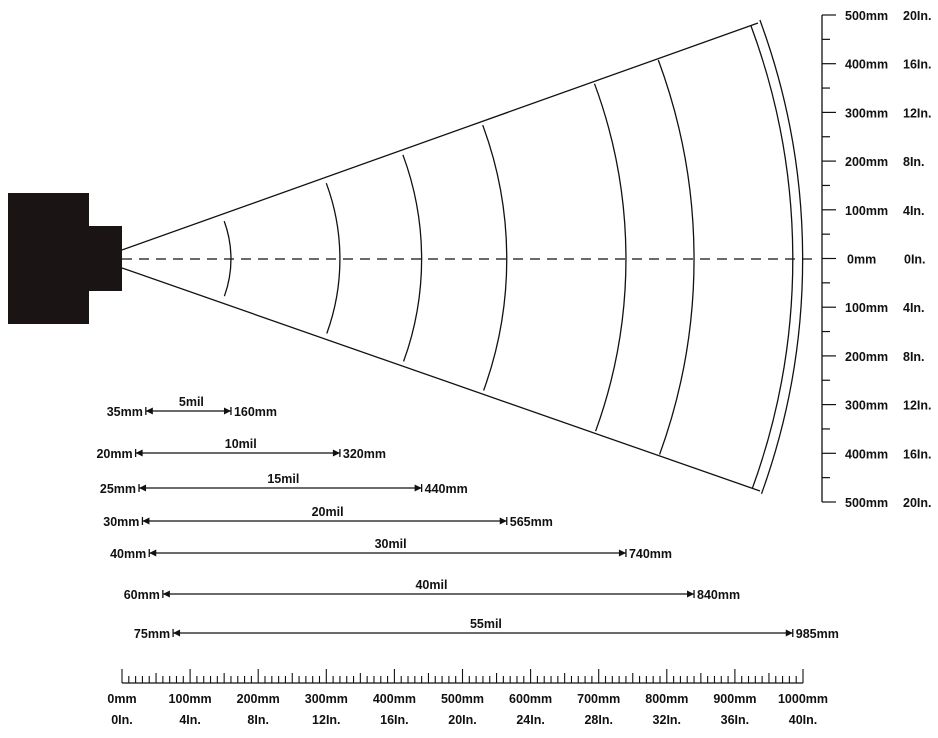 The width and height of the screenshot is (938, 738). I want to click on ruler-mm-label: 700mm, so click(598, 699).